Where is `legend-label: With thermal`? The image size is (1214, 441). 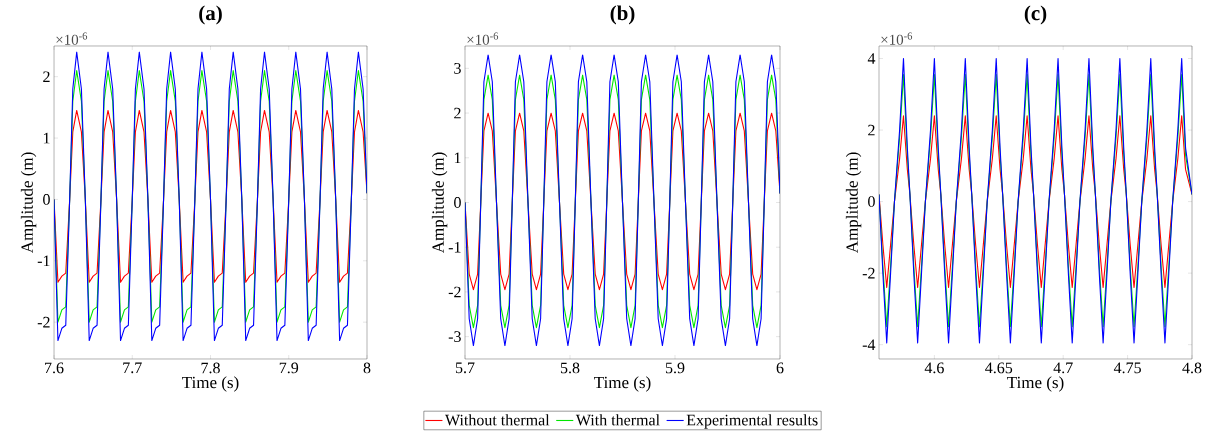 legend-label: With thermal is located at coordinates (617, 420).